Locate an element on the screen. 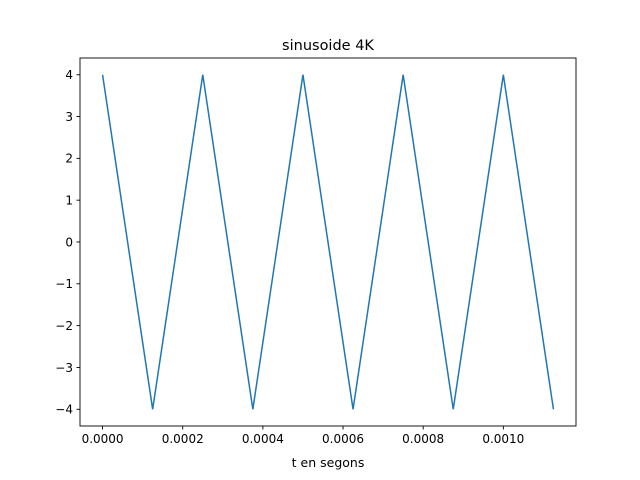 The image size is (640, 480). y-tick-label: 0 is located at coordinates (69, 242).